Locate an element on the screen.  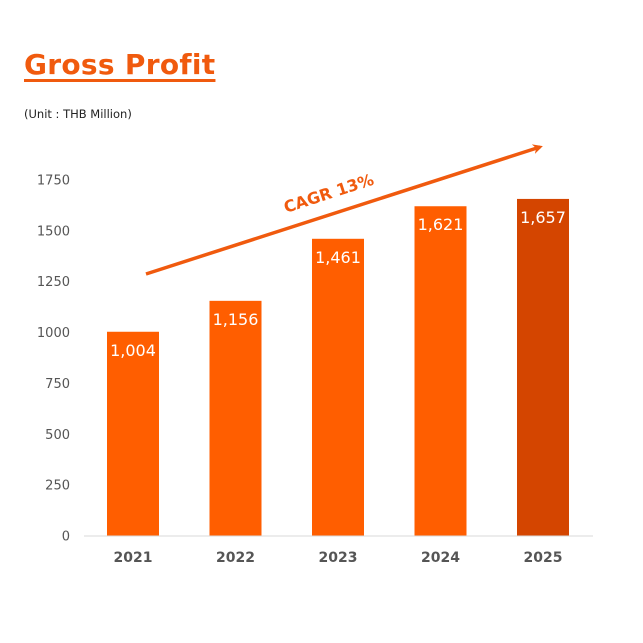
y-tick-label: 750 is located at coordinates (57, 384).